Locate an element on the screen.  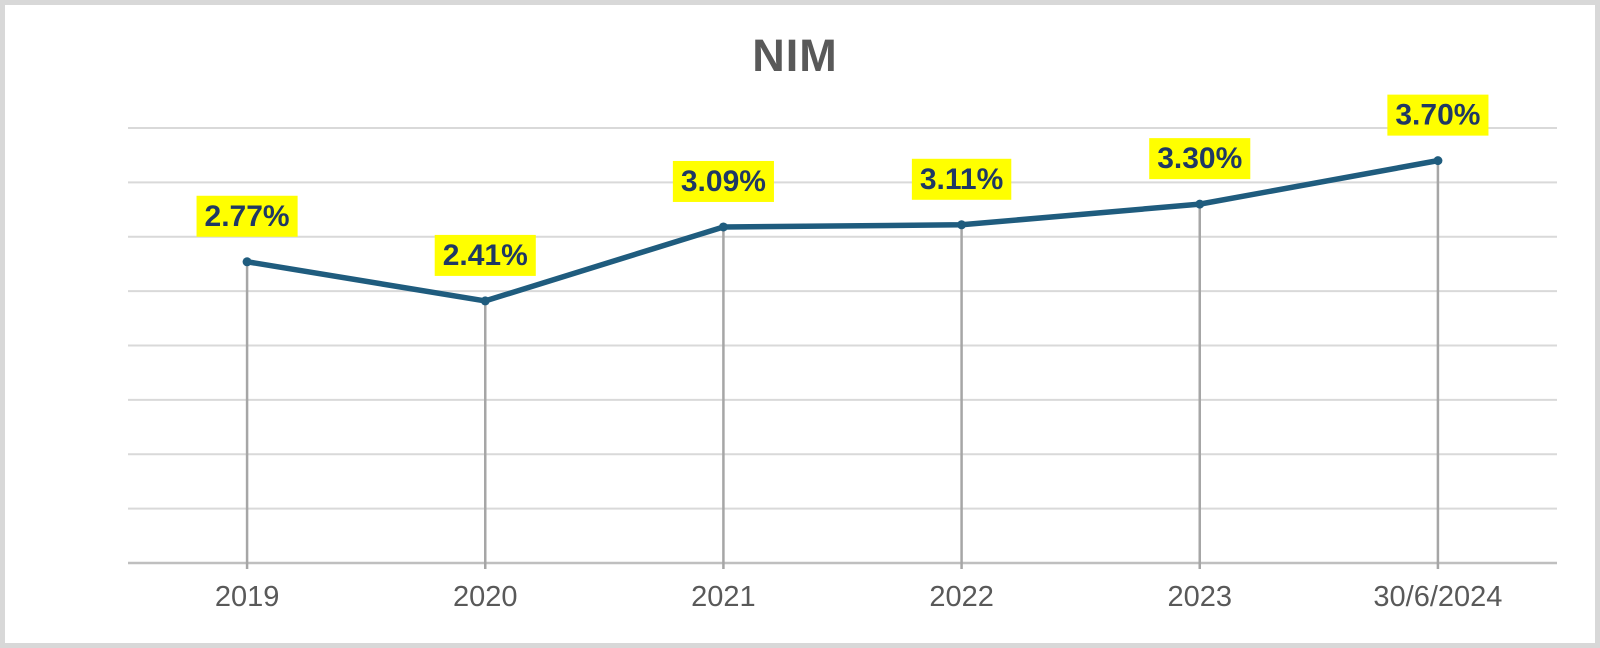
data-label-text: 3.70% is located at coordinates (1437, 115).